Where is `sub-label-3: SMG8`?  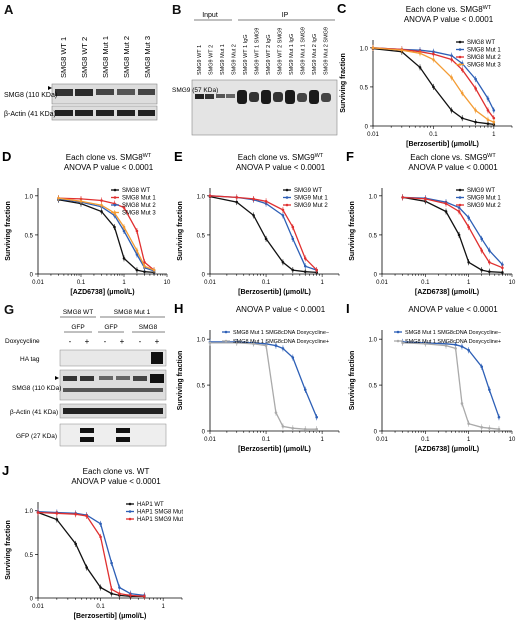 sub-label-3: SMG8 is located at coordinates (148, 327).